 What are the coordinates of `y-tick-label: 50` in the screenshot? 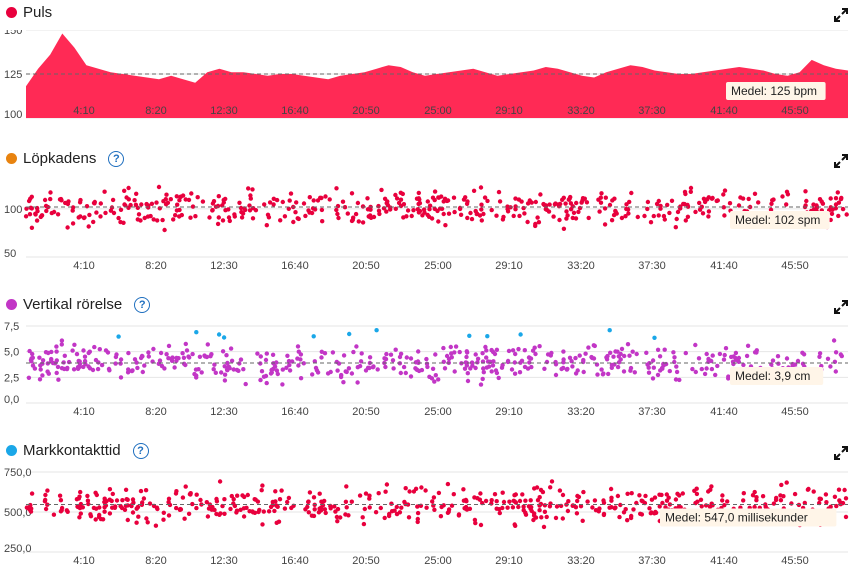 It's located at (10, 254).